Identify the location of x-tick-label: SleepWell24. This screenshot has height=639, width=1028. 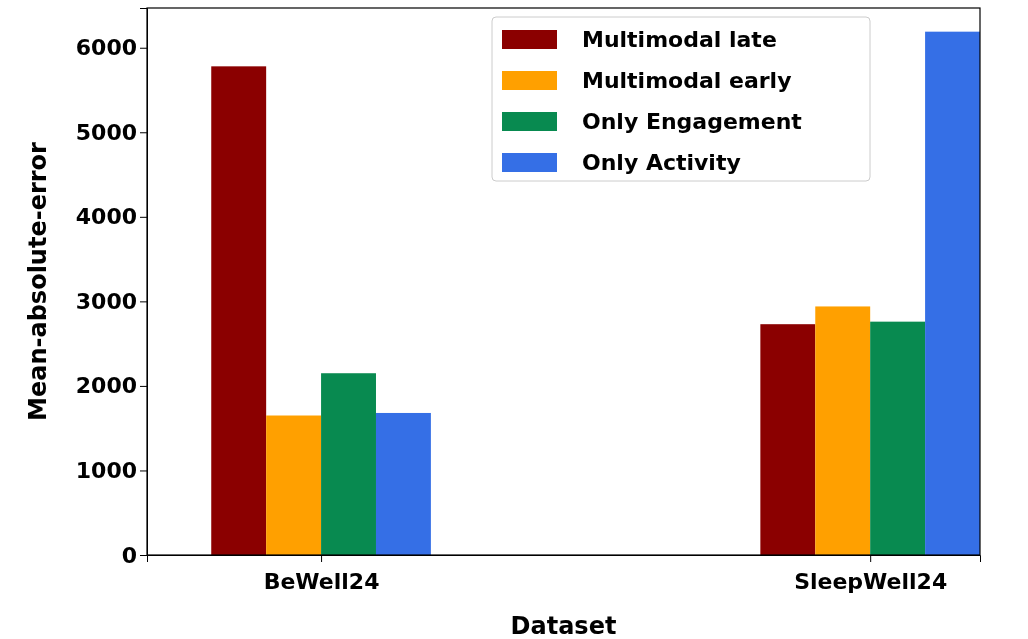
(871, 582).